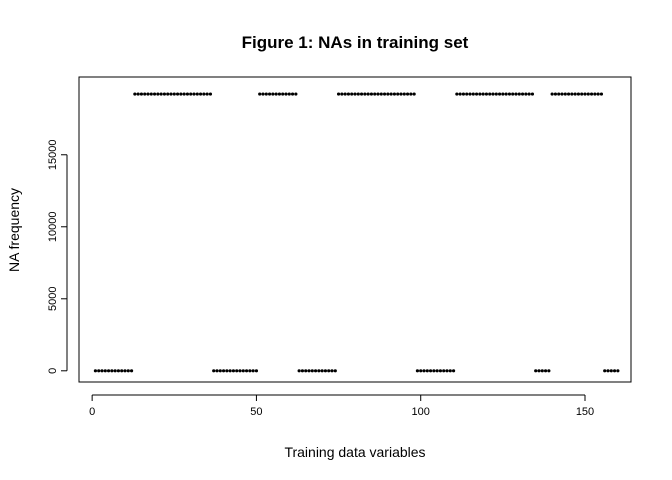 This screenshot has width=672, height=480. What do you see at coordinates (256, 412) in the screenshot?
I see `x-tick-label: 50` at bounding box center [256, 412].